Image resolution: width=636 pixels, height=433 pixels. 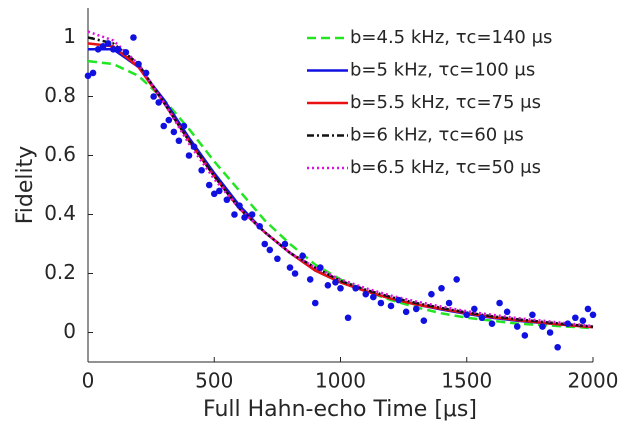 What do you see at coordinates (442, 70) in the screenshot?
I see `legend-label: b=5 kHz, τc=100 μs` at bounding box center [442, 70].